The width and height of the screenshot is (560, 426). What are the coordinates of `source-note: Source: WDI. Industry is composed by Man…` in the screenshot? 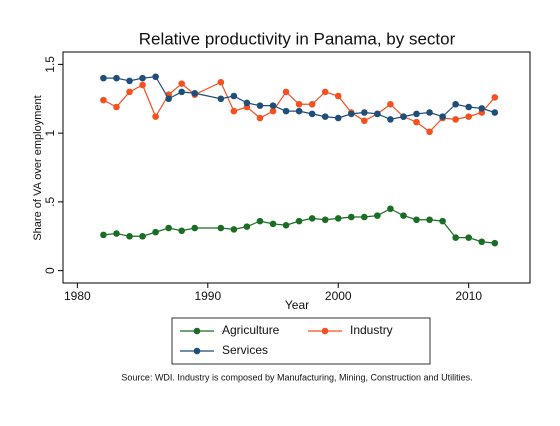 It's located at (296, 377).